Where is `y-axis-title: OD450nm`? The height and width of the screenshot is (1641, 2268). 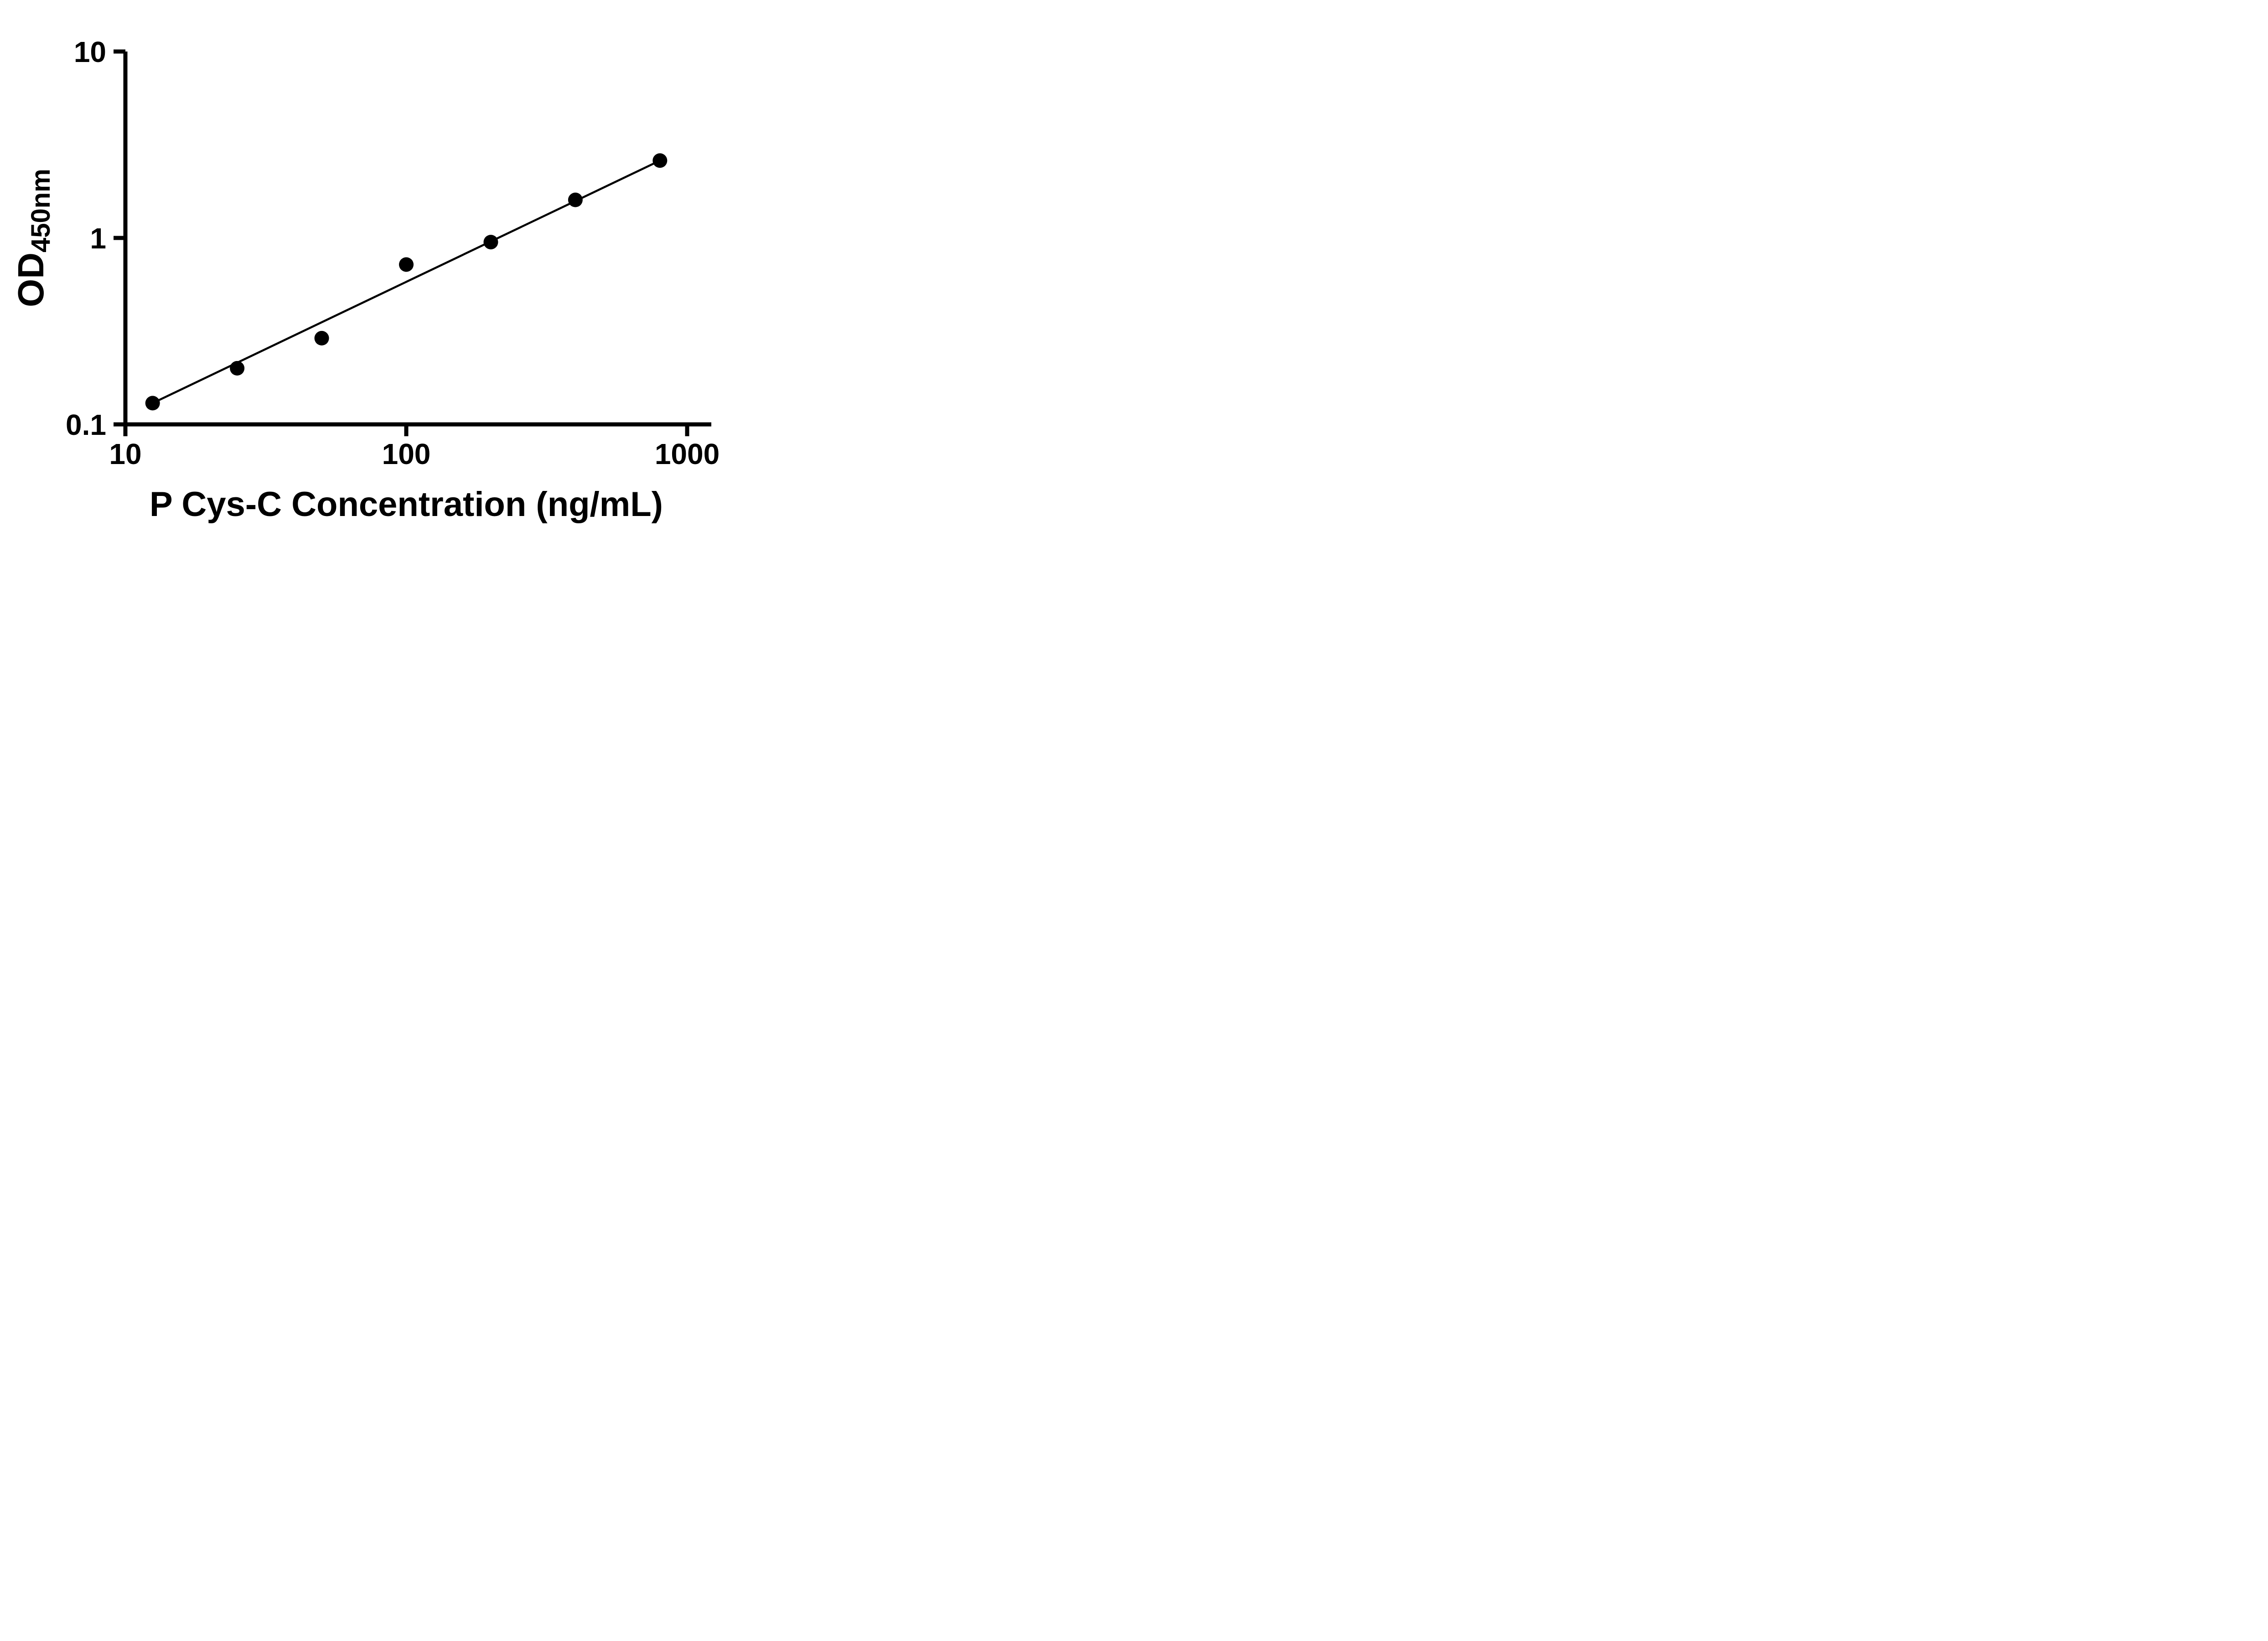
y-axis-title: OD450nm is located at coordinates (33, 238).